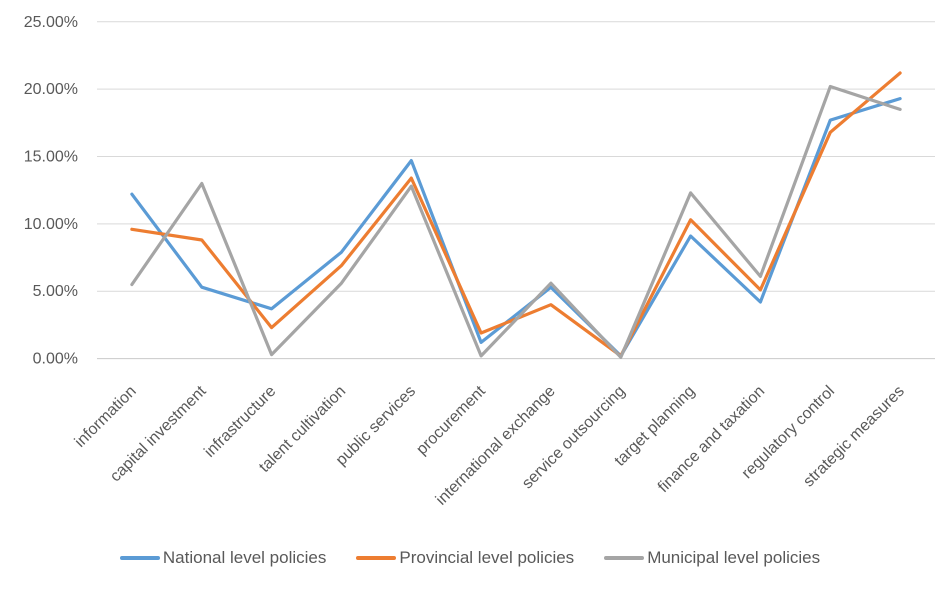  I want to click on legend-label-provincial: Provincial level policies, so click(487, 557).